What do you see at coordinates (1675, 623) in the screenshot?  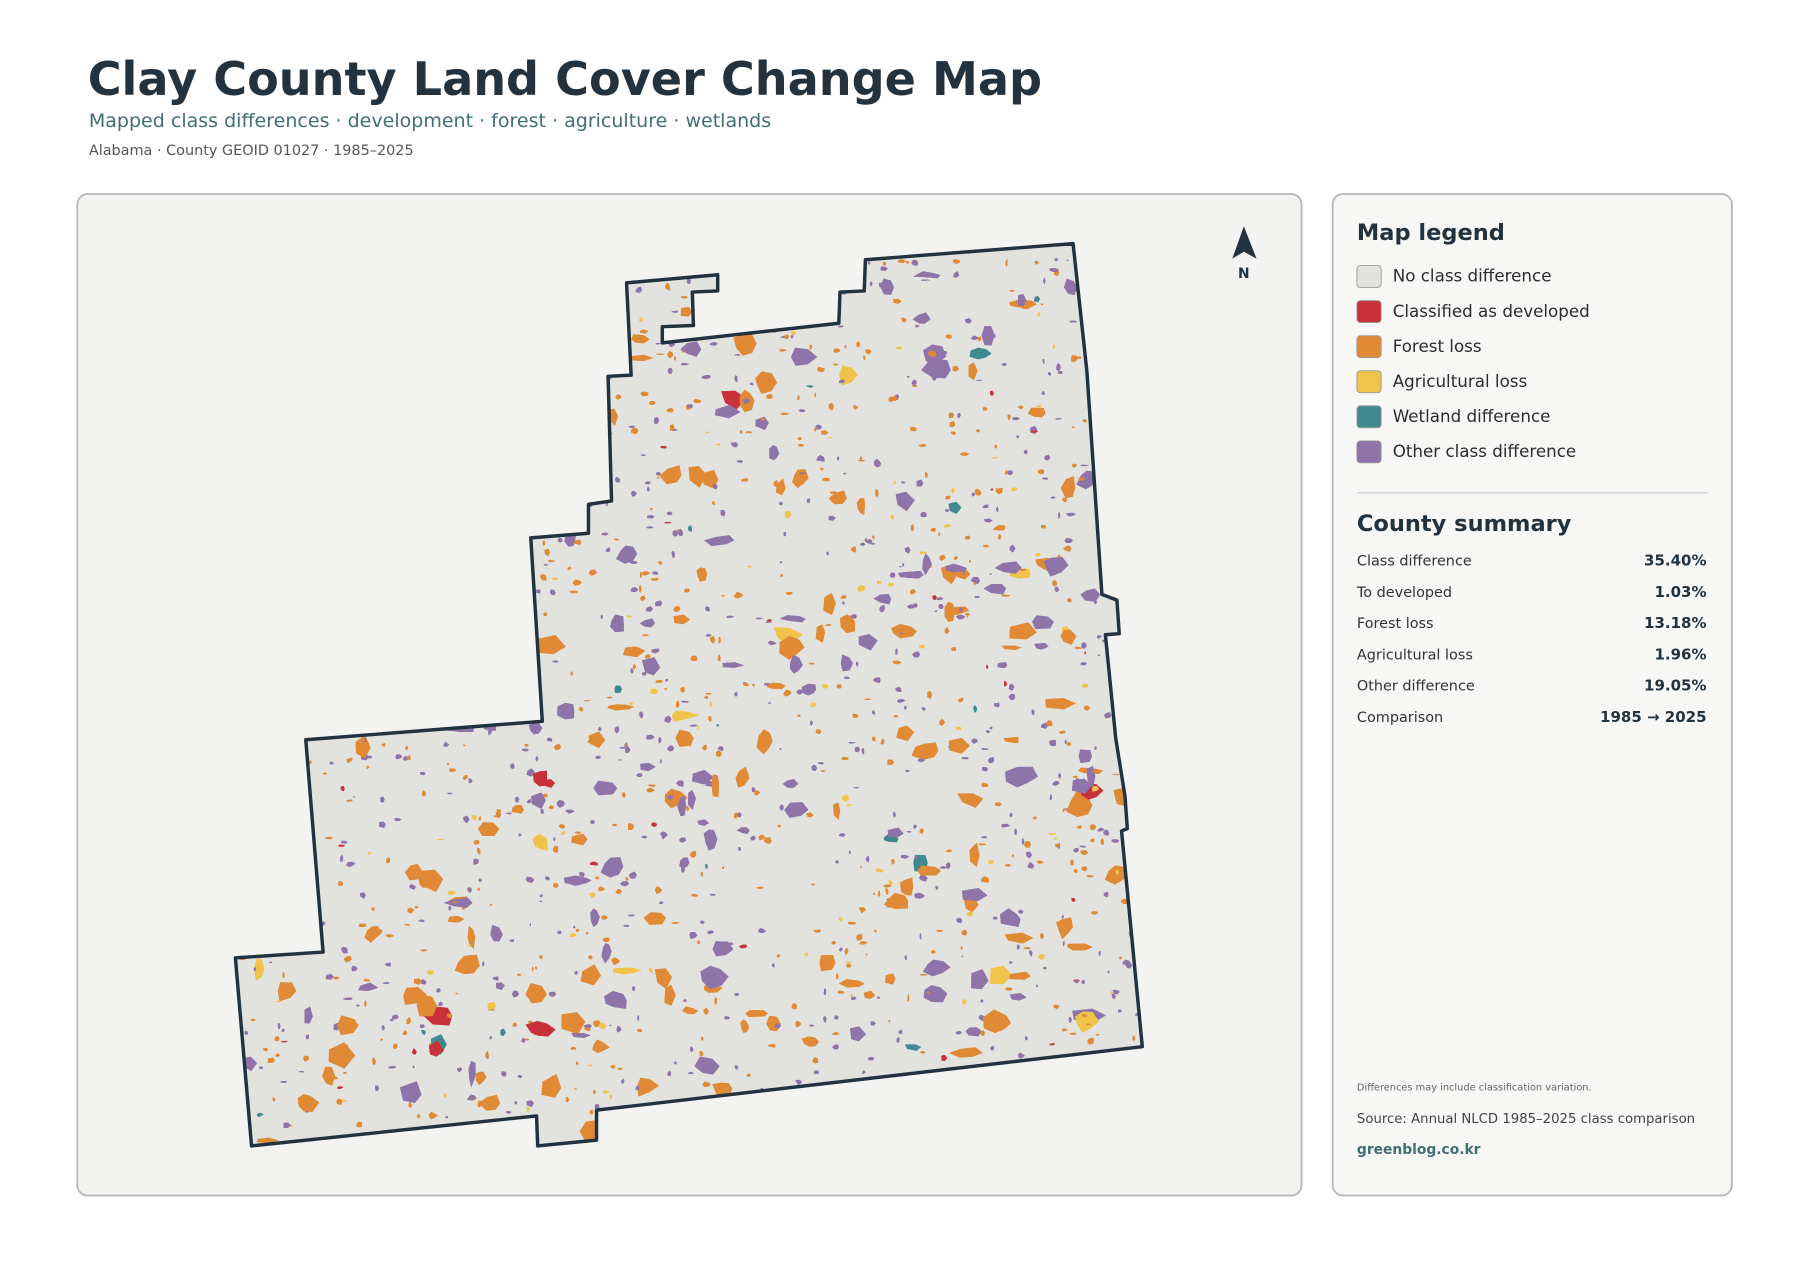 I see `summary-value: 13.18%` at bounding box center [1675, 623].